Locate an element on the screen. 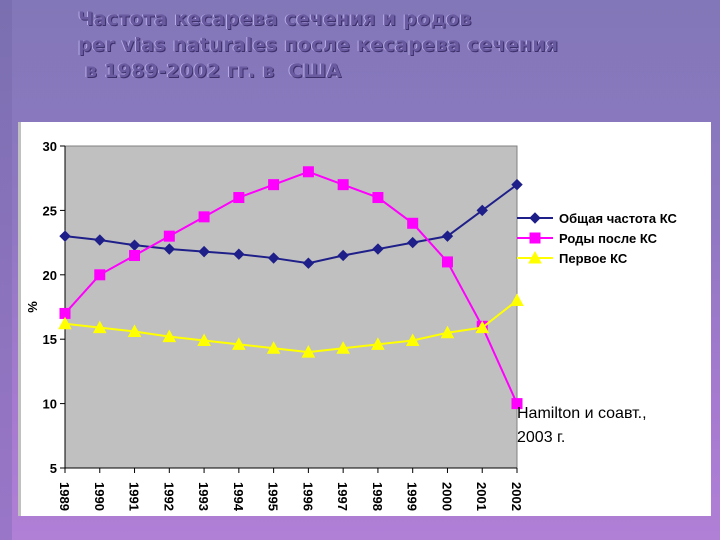 The width and height of the screenshot is (720, 540). y-tick-label: 20 is located at coordinates (50, 275).